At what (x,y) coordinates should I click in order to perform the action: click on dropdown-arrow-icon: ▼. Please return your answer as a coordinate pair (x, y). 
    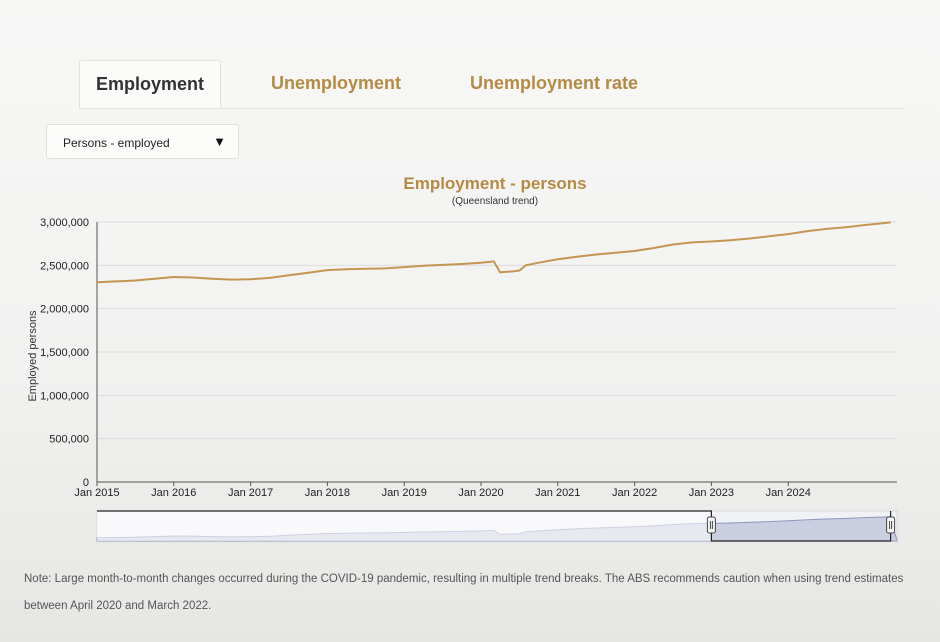
    Looking at the image, I should click on (219, 141).